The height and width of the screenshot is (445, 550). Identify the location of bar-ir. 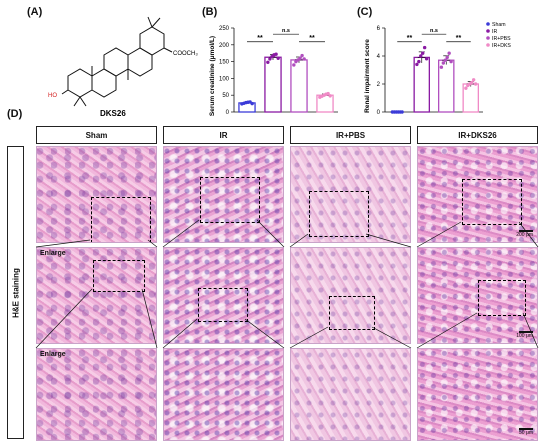
(273, 84).